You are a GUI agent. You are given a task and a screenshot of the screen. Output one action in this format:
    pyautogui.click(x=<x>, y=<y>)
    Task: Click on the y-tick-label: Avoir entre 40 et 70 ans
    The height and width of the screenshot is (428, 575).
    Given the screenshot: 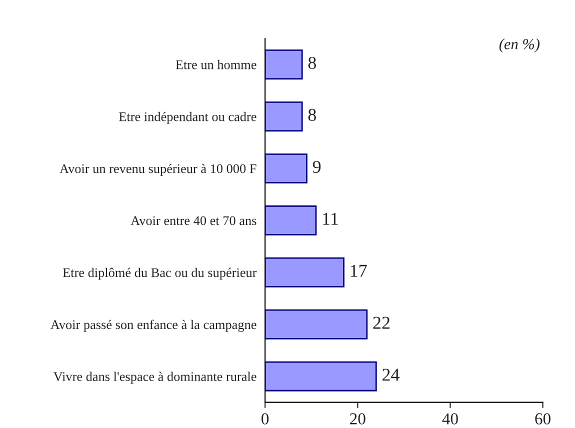 What is the action you would take?
    pyautogui.click(x=193, y=221)
    